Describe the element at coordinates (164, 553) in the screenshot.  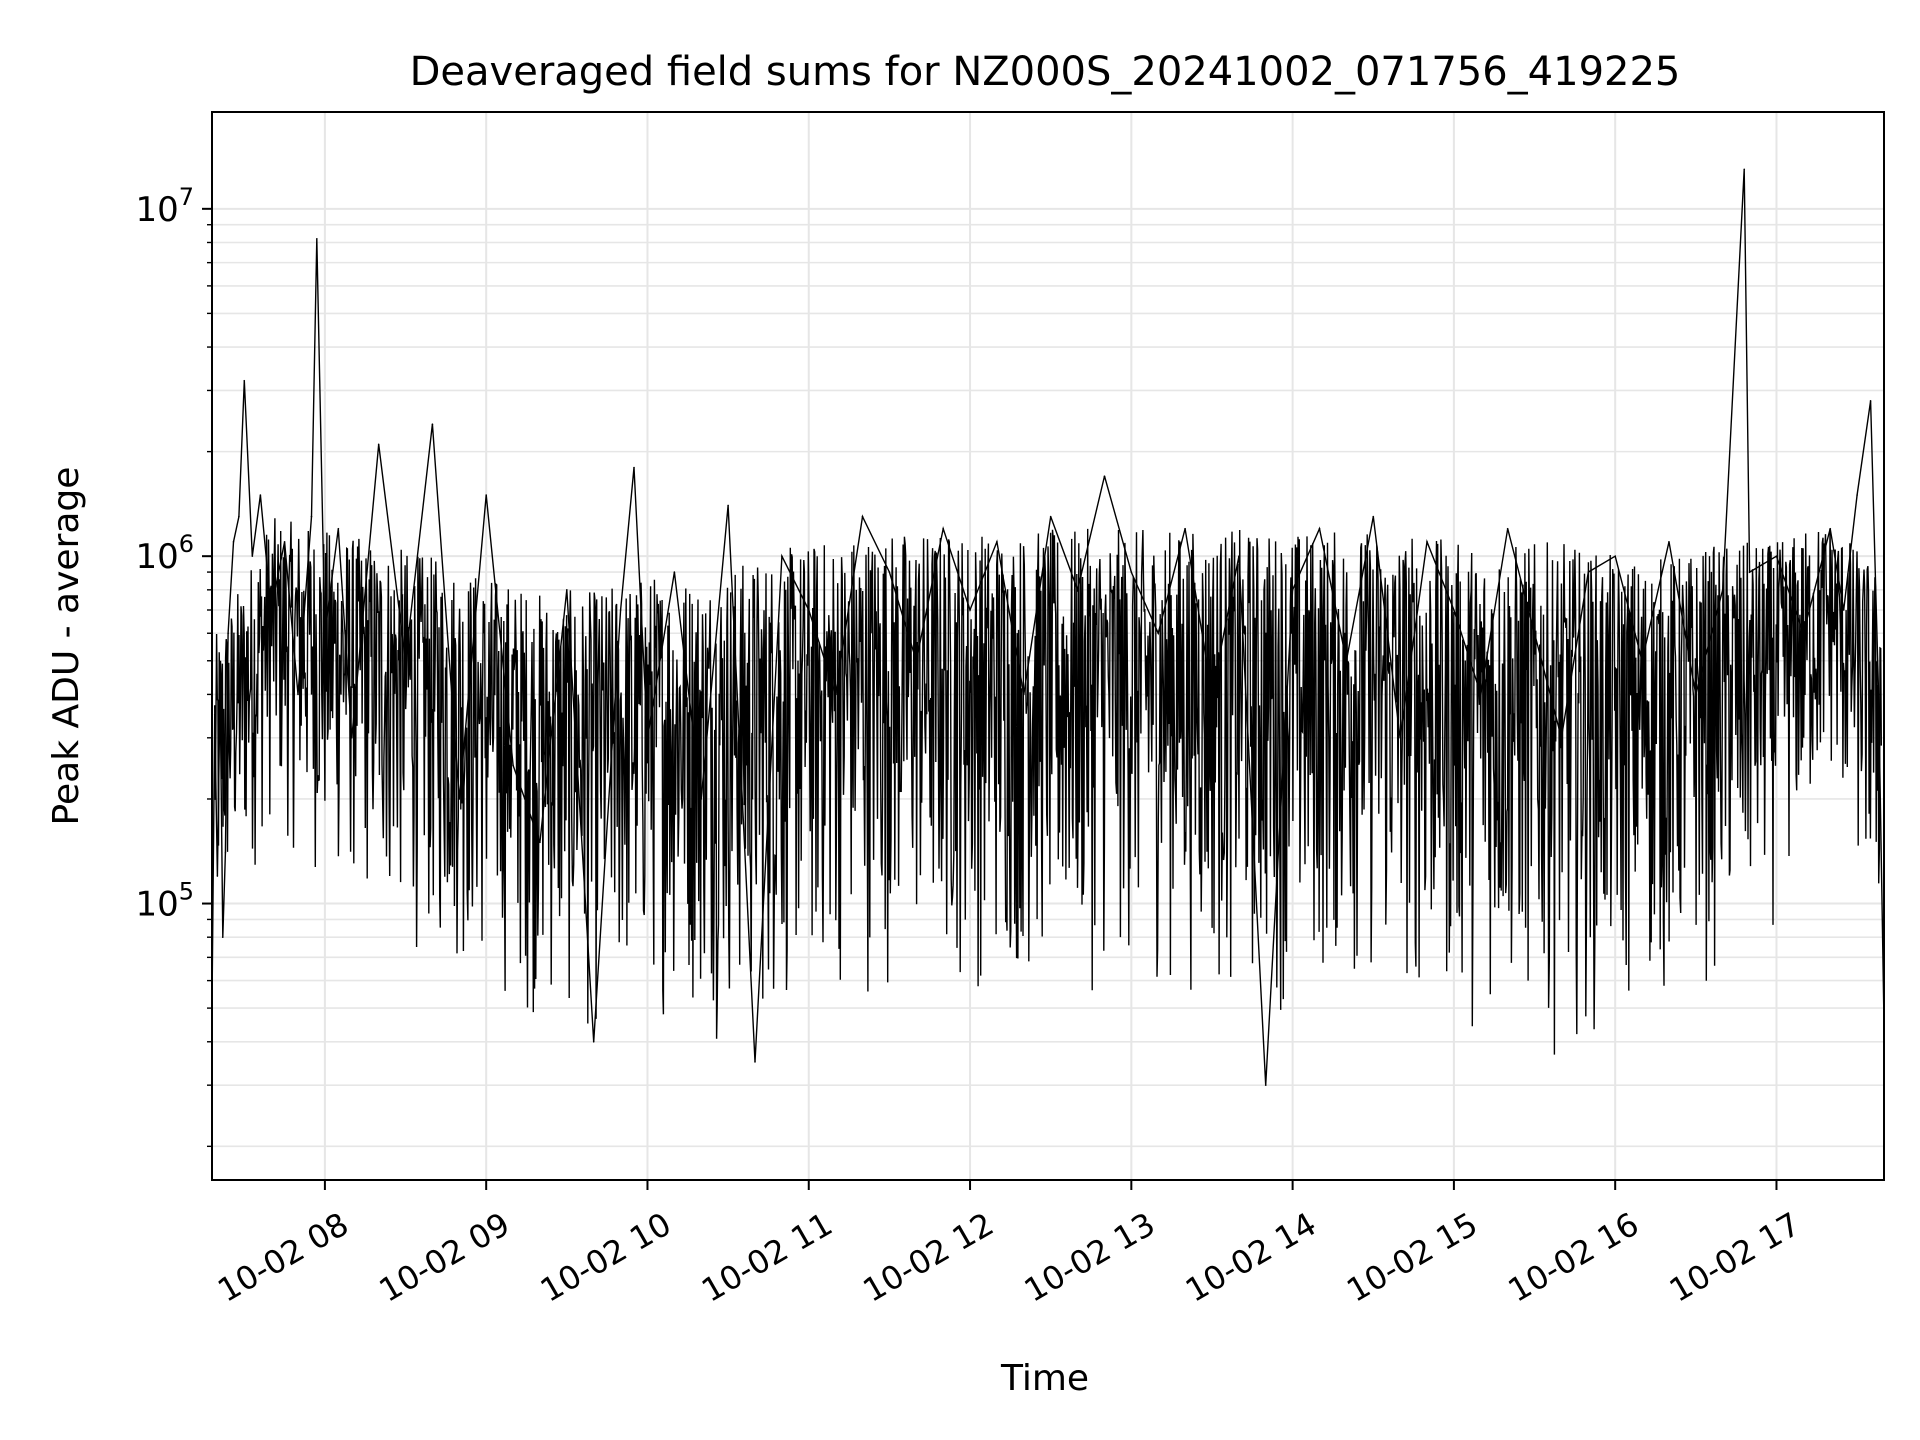
I see `y-tick-label: 10⁶` at that location.